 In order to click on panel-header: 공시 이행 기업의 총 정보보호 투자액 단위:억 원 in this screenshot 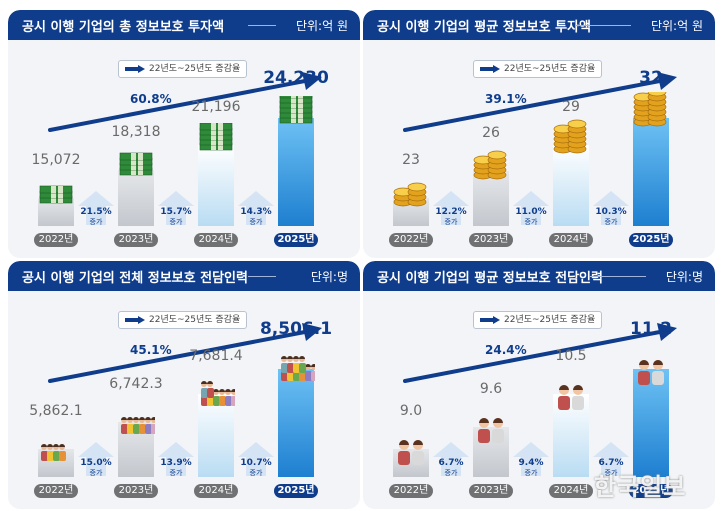, I will do `click(184, 25)`.